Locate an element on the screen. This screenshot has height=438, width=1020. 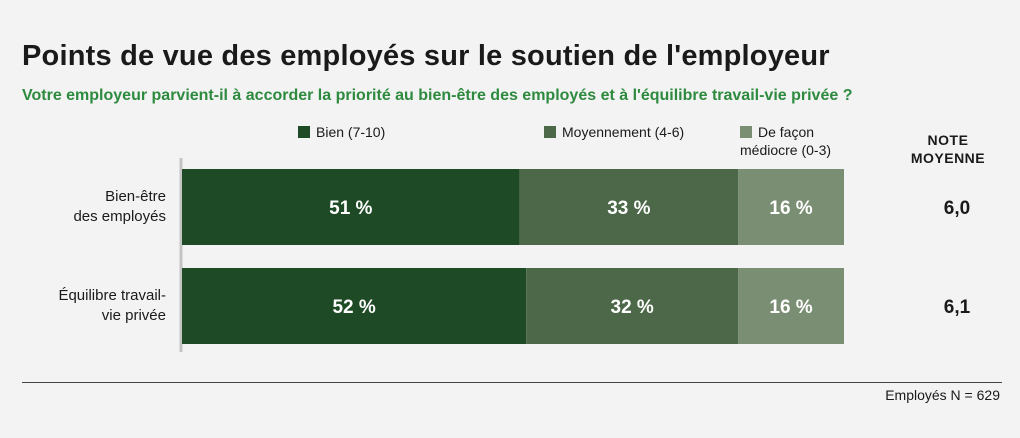
legend-item-mediocre: De façon médiocre (0-3) is located at coordinates (785, 141).